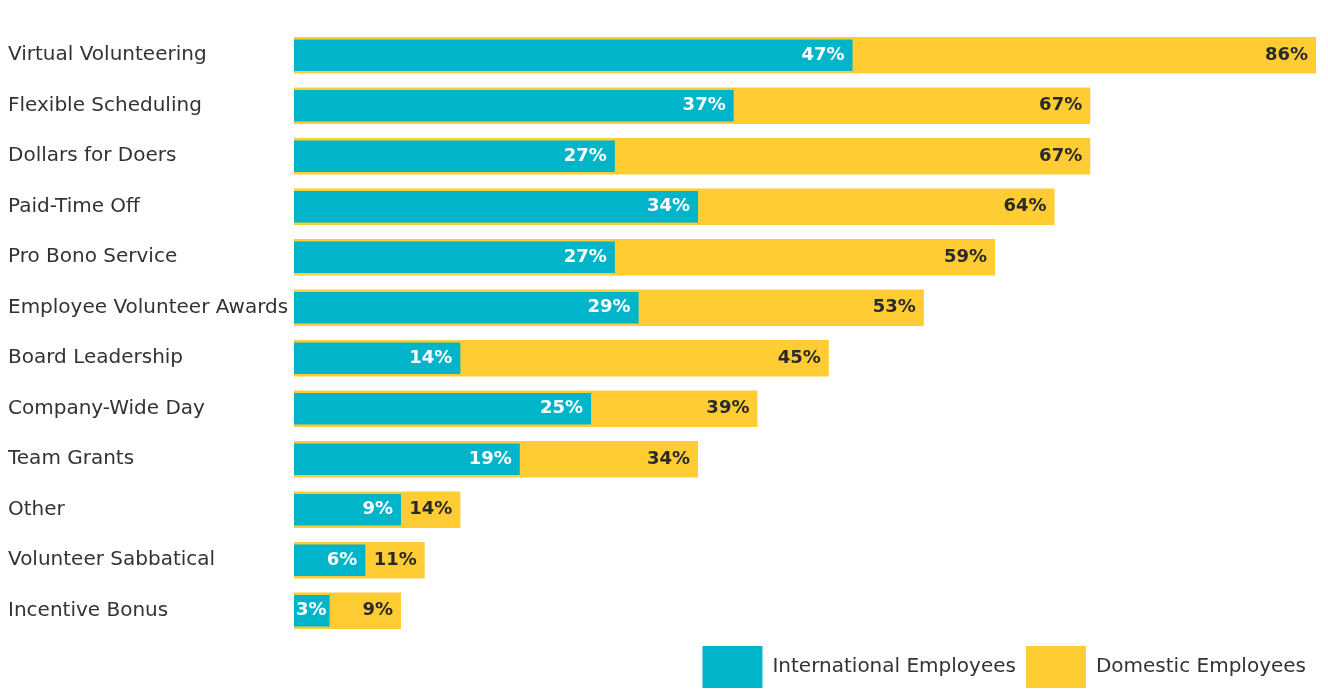  I want to click on y-tick-label: Dollars for Doers, so click(92, 154).